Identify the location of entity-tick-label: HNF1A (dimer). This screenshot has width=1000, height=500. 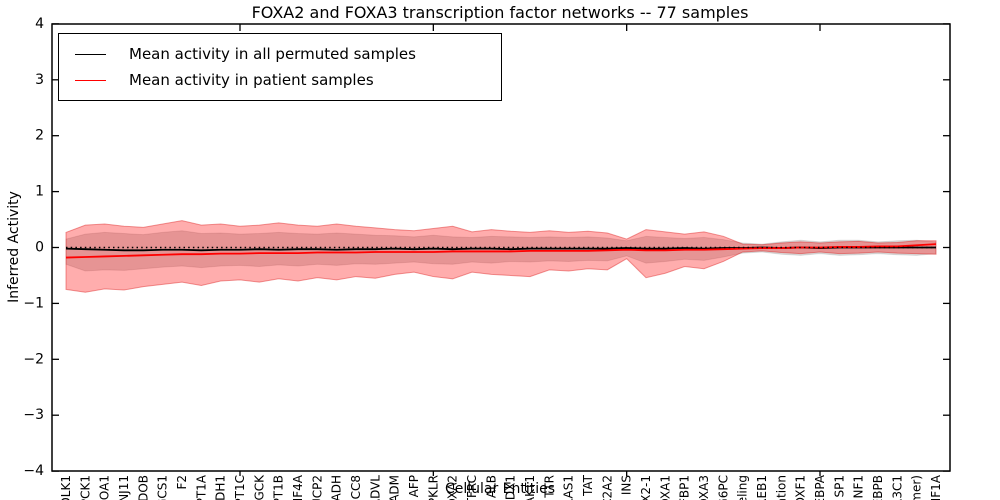
(917, 487).